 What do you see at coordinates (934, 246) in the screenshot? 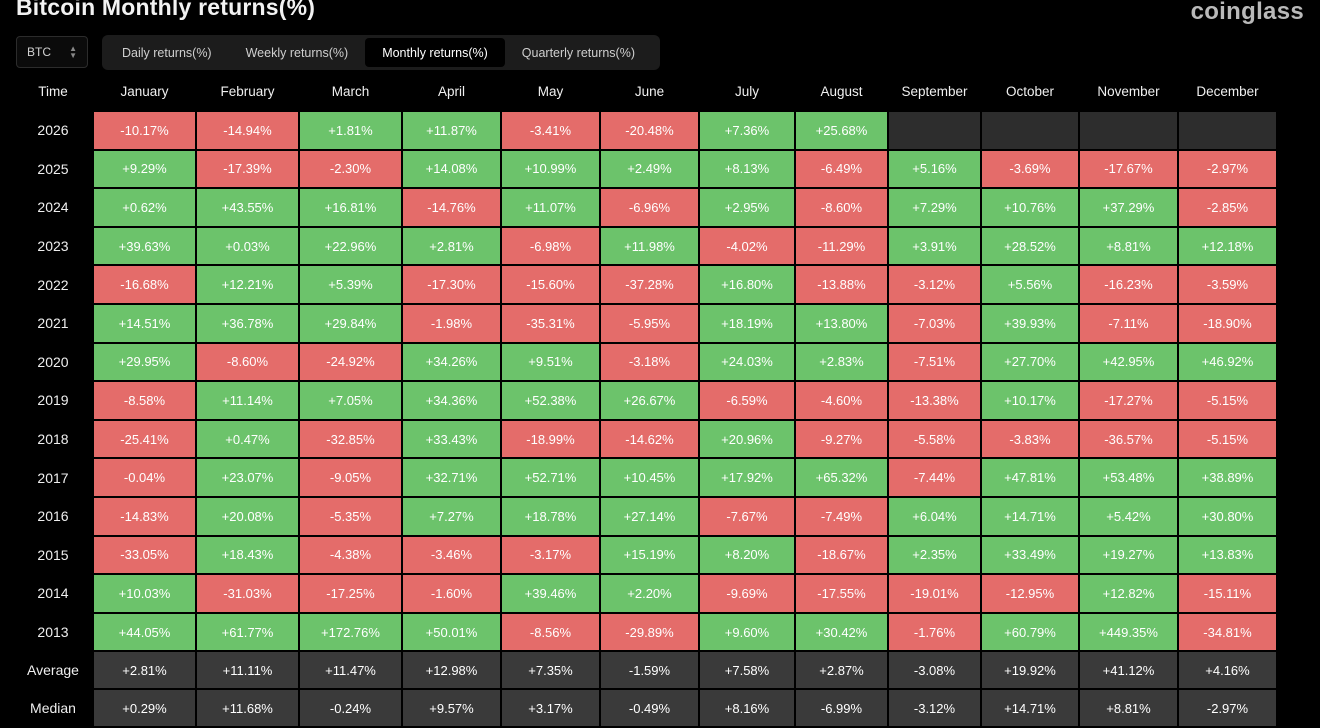
I see `return-cell: +3.91%` at bounding box center [934, 246].